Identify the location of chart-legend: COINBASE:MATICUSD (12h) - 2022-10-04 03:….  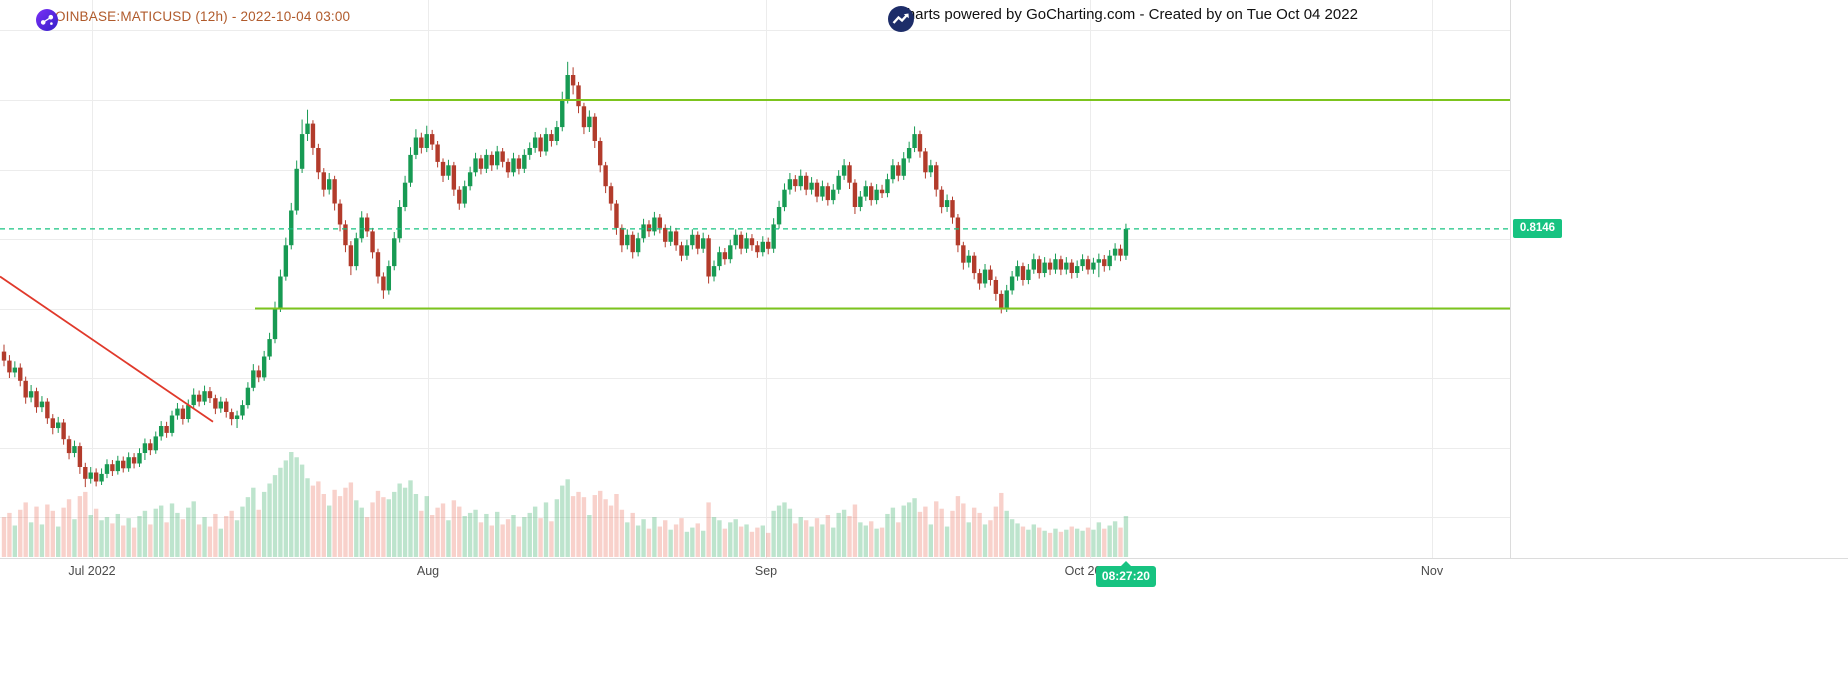
(193, 20).